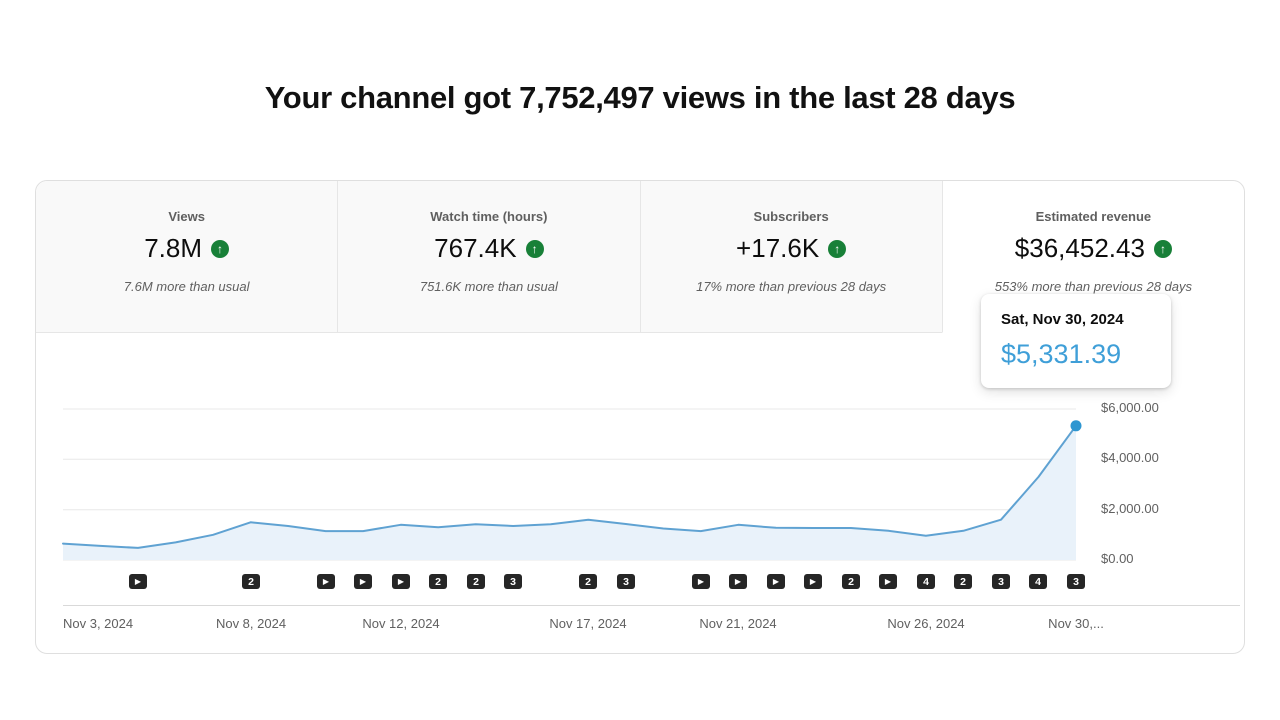  I want to click on y-axis-tick-label: $4,000.00, so click(1130, 458).